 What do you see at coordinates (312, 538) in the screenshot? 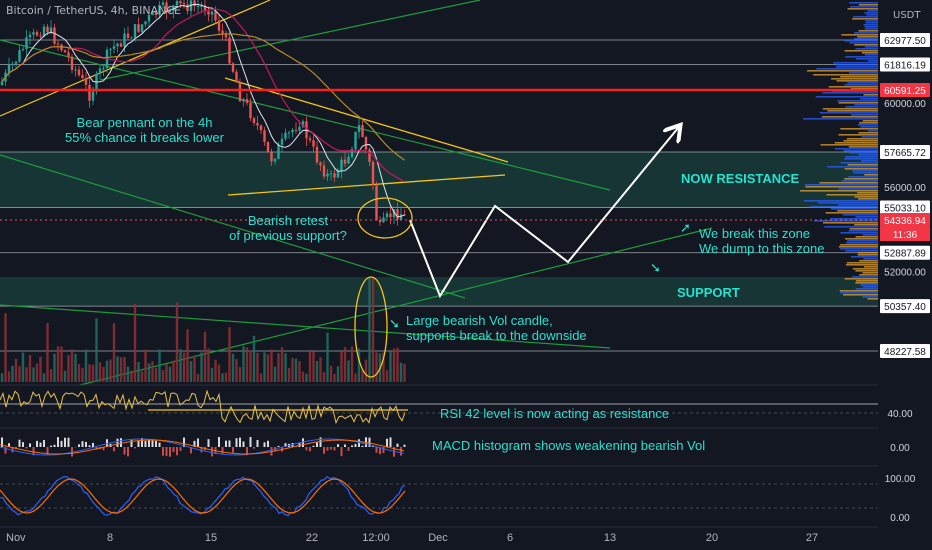
I see `time-label-3: 22` at bounding box center [312, 538].